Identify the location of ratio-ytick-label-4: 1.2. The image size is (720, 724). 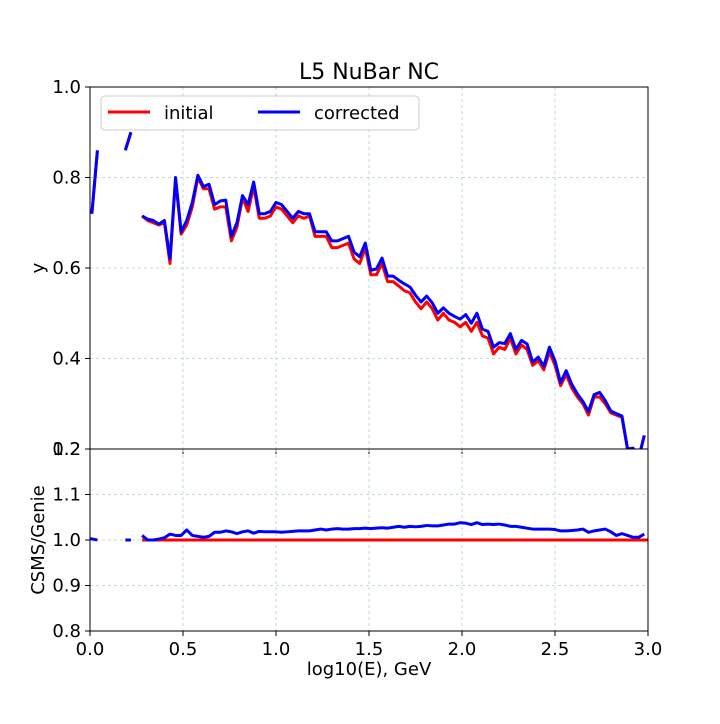
(66, 449).